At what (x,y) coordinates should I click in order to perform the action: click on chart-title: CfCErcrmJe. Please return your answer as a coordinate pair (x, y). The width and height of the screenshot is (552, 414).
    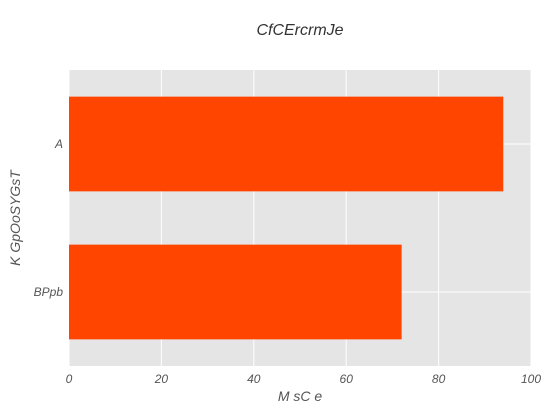
    Looking at the image, I should click on (299, 30).